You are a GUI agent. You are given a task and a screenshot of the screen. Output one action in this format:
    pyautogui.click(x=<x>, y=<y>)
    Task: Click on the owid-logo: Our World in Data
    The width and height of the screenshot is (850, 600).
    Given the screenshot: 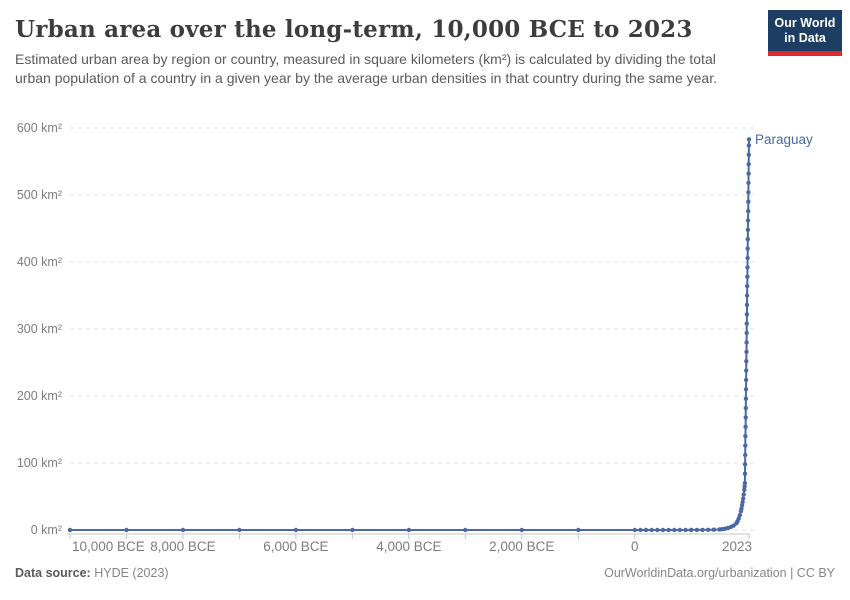 What is the action you would take?
    pyautogui.click(x=805, y=33)
    